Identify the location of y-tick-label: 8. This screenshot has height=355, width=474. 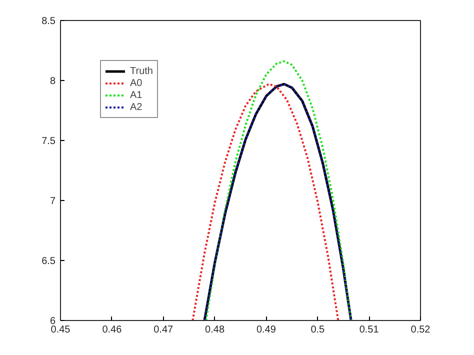
(53, 81).